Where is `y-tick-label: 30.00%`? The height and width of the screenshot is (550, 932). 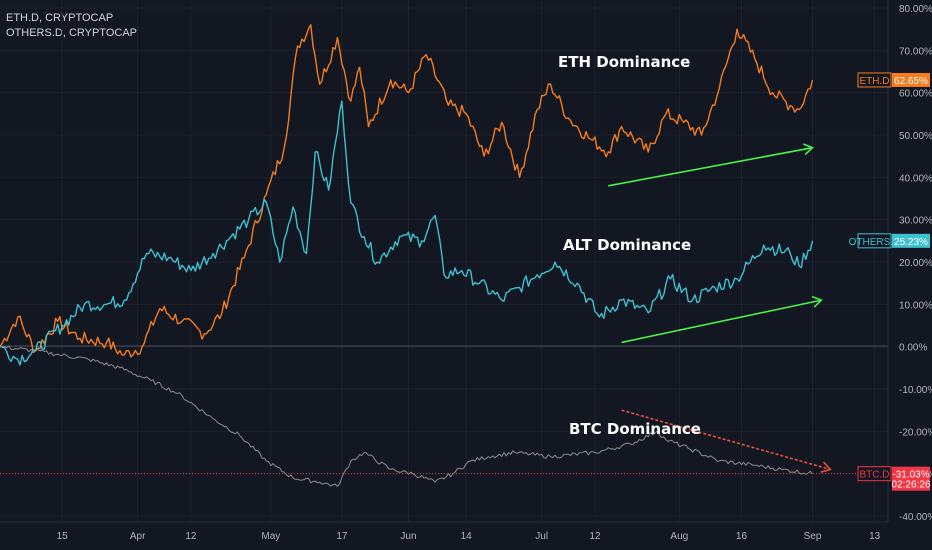
y-tick-label: 30.00% is located at coordinates (915, 221).